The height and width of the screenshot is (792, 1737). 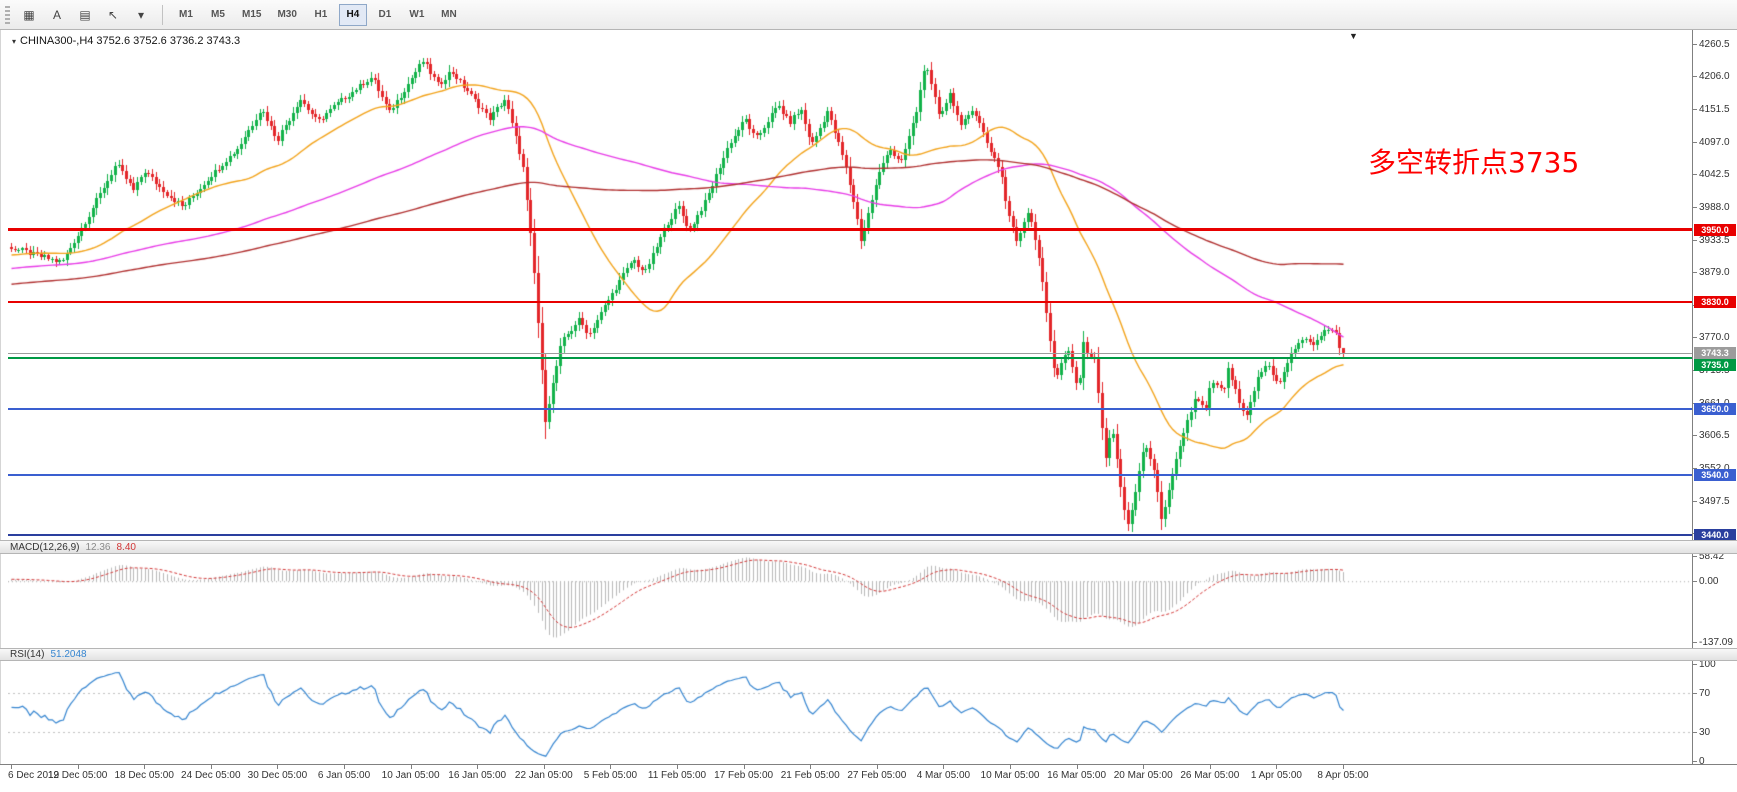 I want to click on data-window-icon: ▤, so click(x=85, y=14).